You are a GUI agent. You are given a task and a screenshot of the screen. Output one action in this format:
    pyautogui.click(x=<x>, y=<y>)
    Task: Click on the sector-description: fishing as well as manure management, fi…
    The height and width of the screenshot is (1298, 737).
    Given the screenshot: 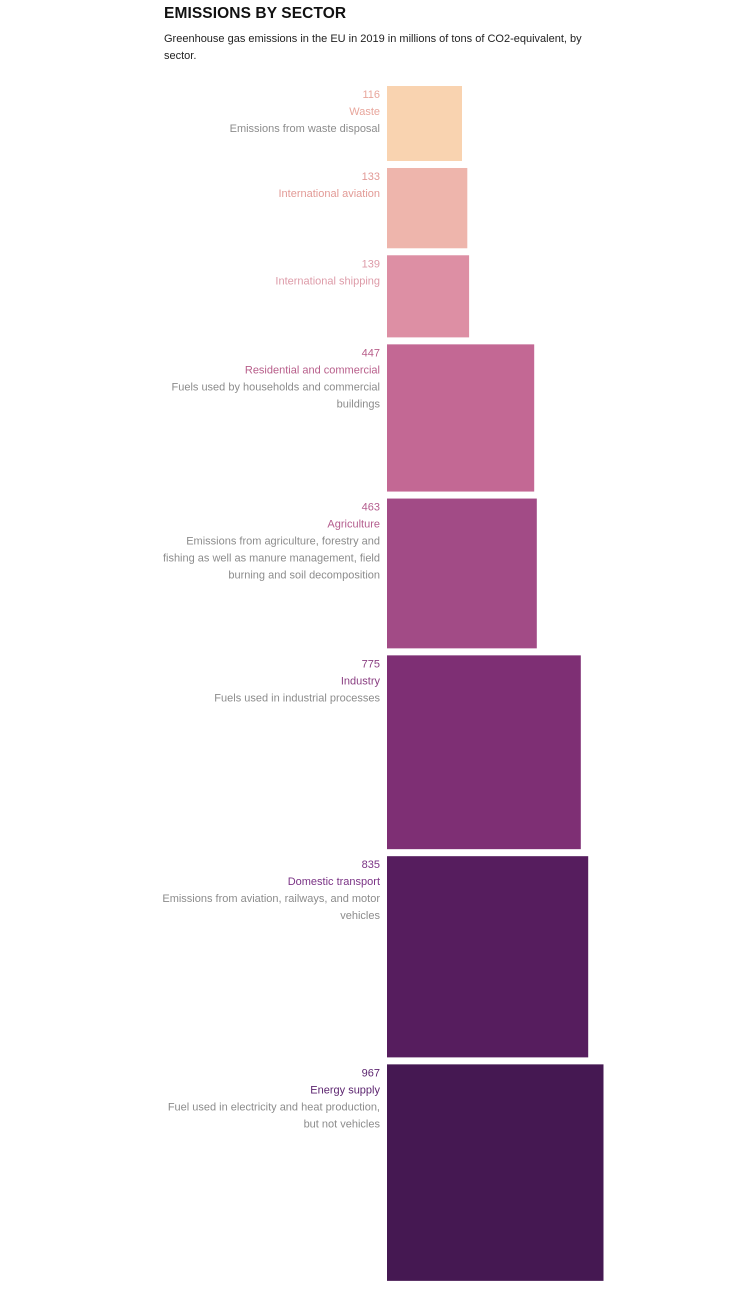 What is the action you would take?
    pyautogui.click(x=271, y=559)
    